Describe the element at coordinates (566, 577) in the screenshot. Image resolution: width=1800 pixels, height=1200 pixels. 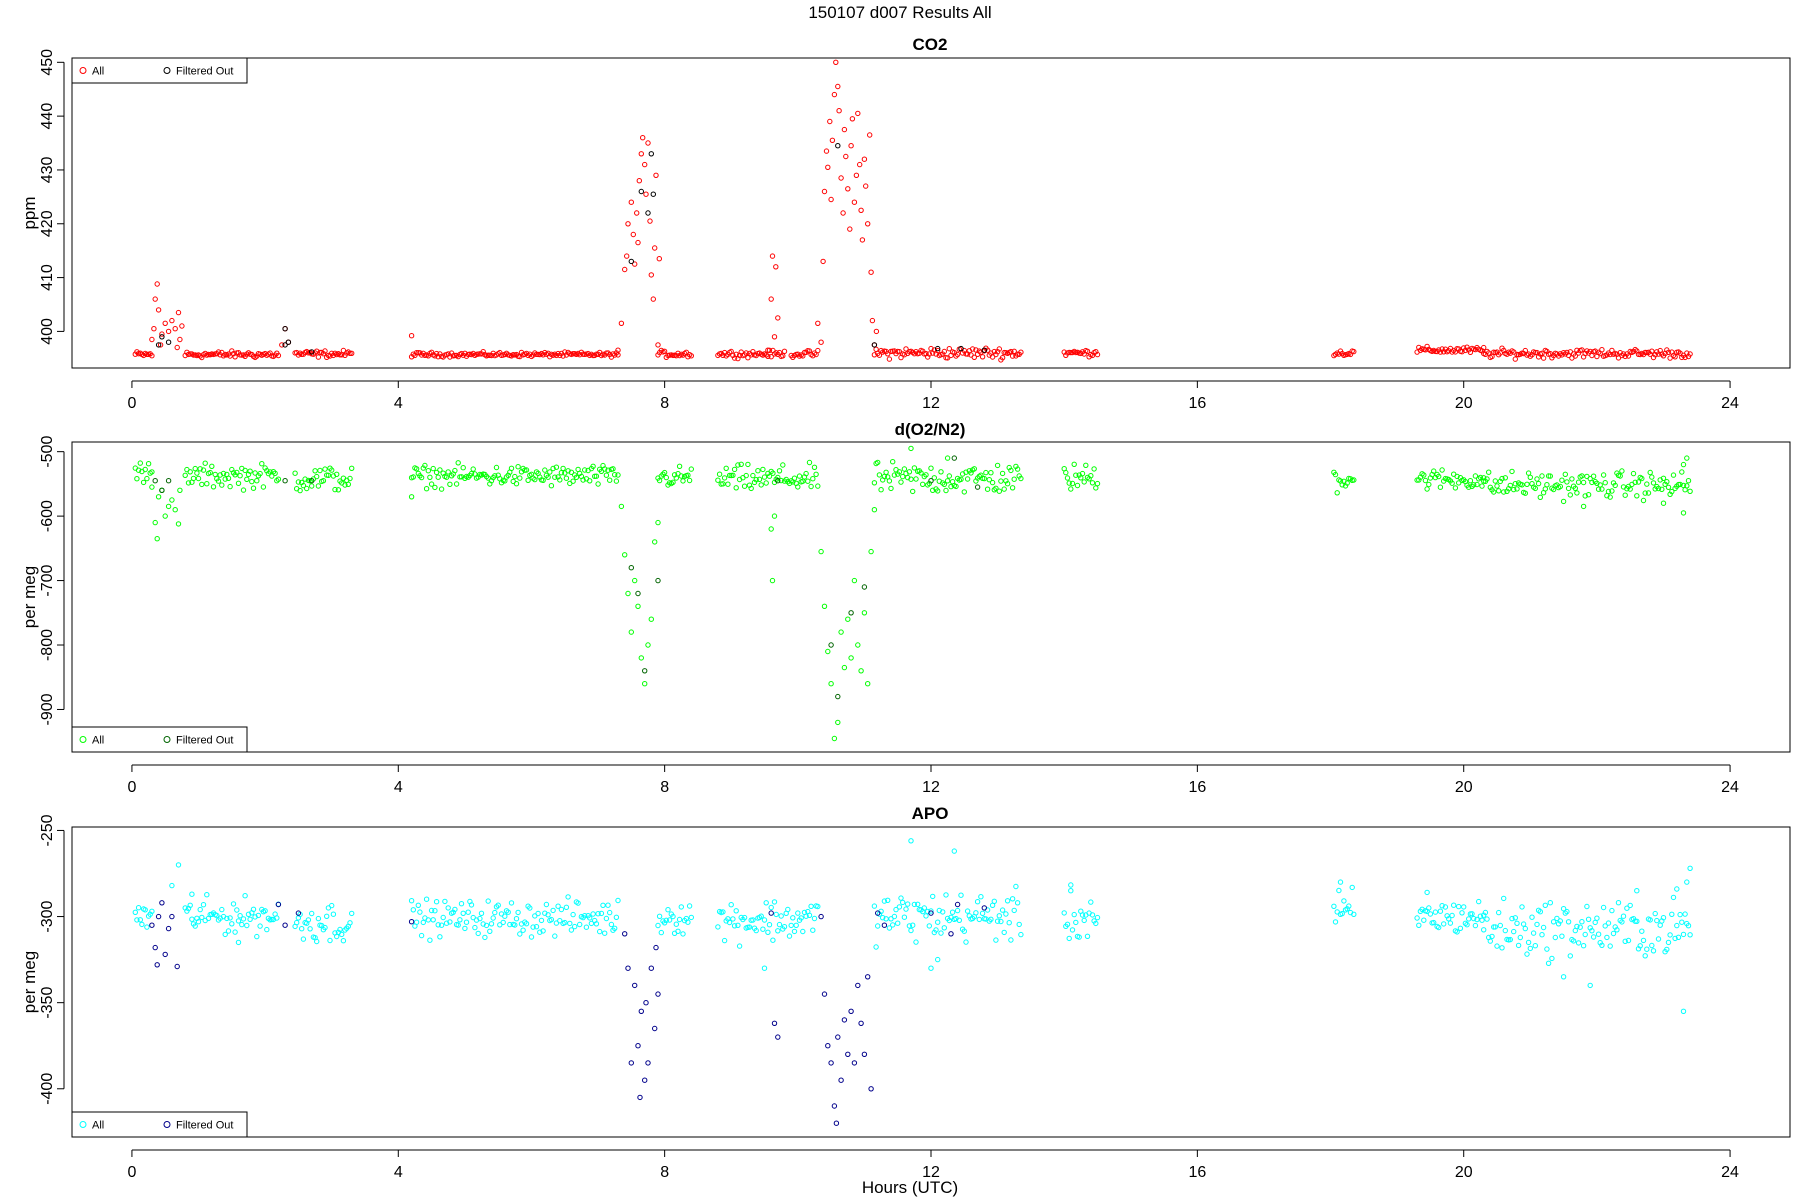
I see `o2n2-series-filtered-out` at that location.